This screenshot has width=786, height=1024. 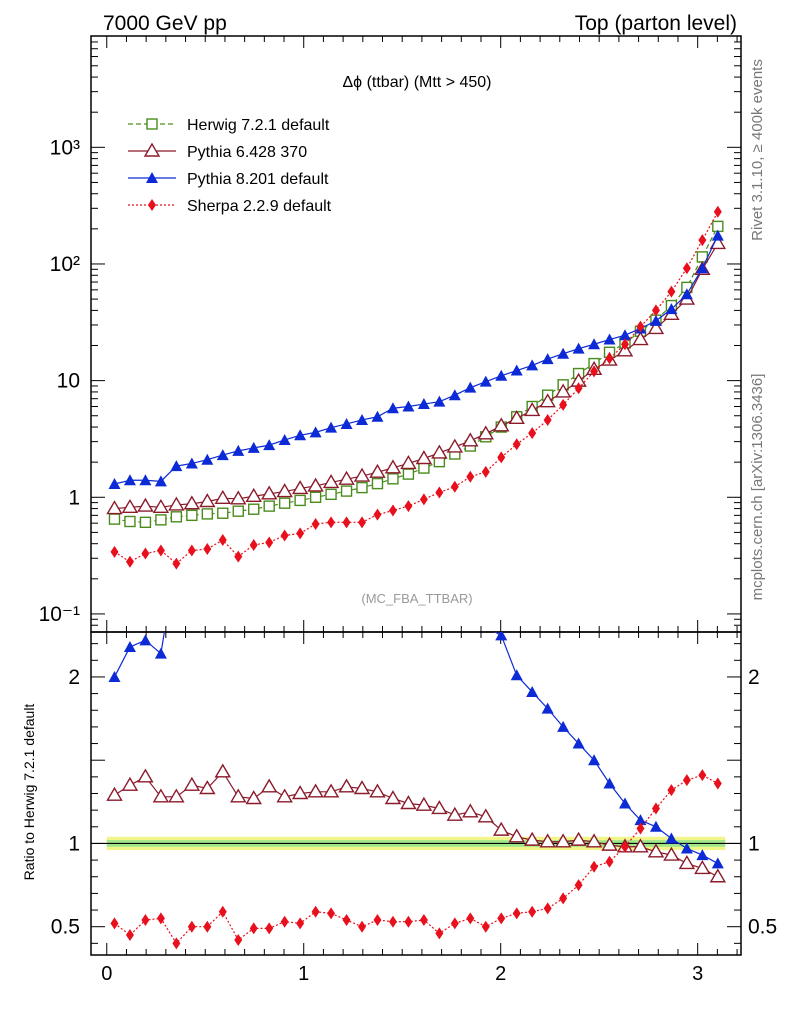 What do you see at coordinates (29, 792) in the screenshot?
I see `ratio-y-axis-label: Ratio to Herwig 7.2.1 default` at bounding box center [29, 792].